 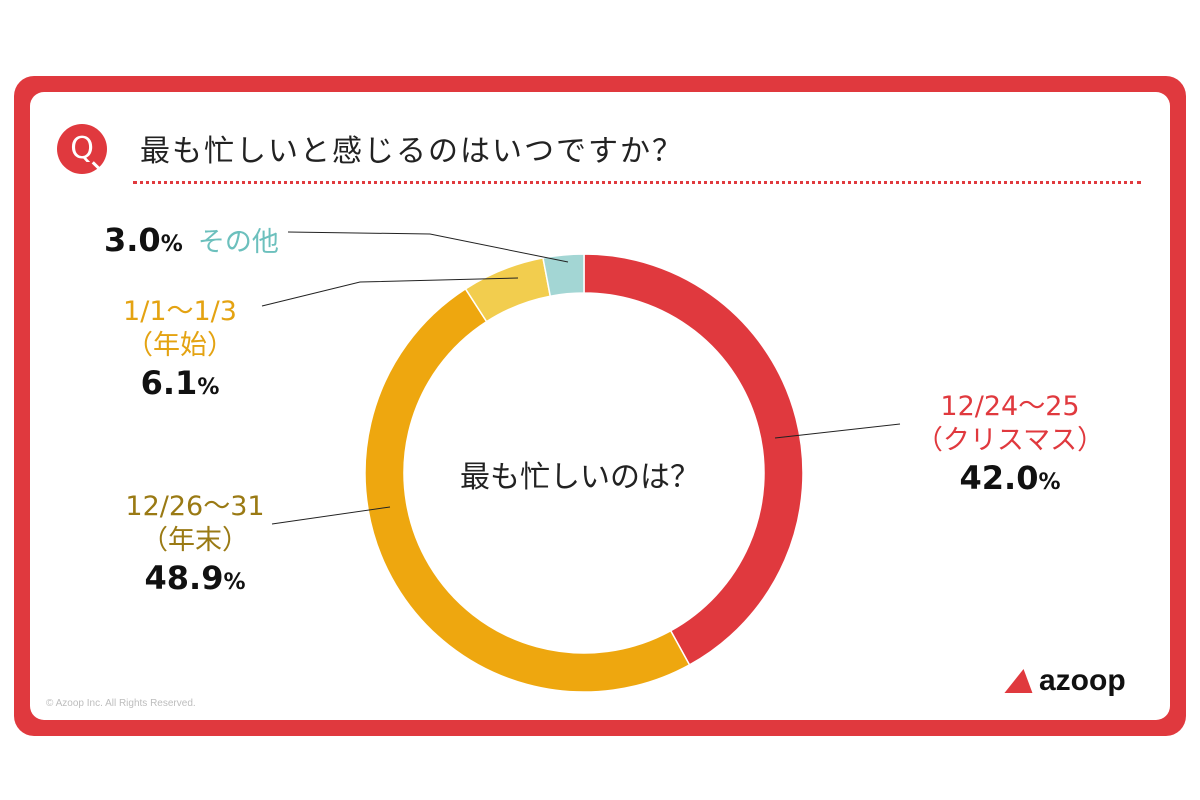 I want to click on azoop-logo-text: azoop, so click(x=1082, y=680).